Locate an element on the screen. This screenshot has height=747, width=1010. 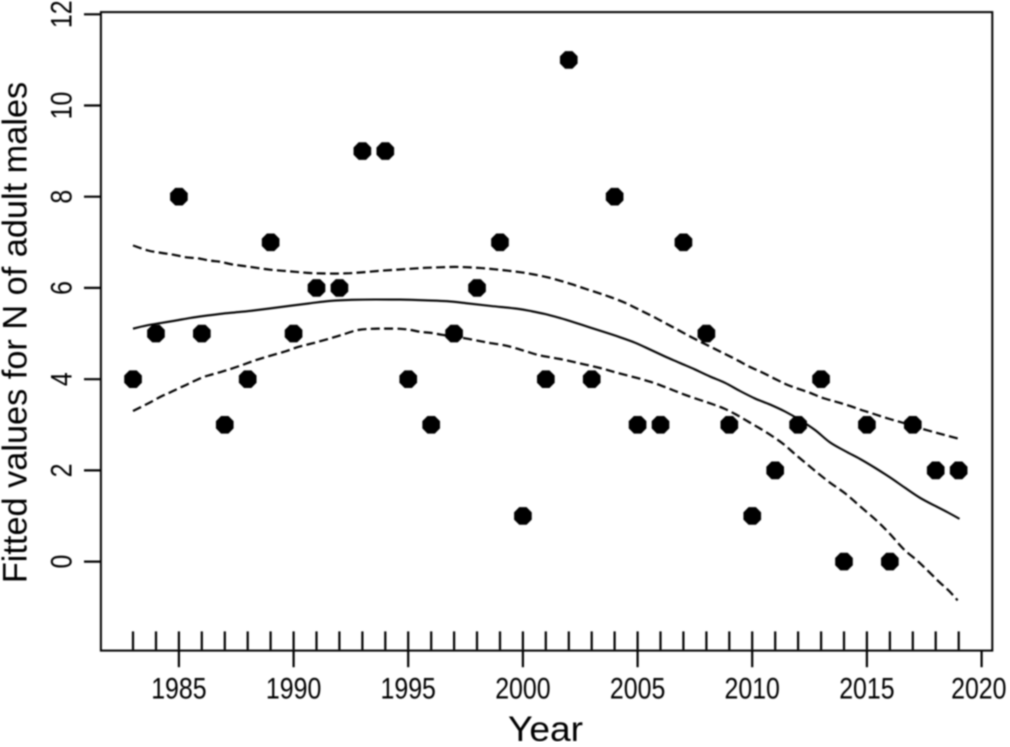
svg-text: 1990 is located at coordinates (293, 688).